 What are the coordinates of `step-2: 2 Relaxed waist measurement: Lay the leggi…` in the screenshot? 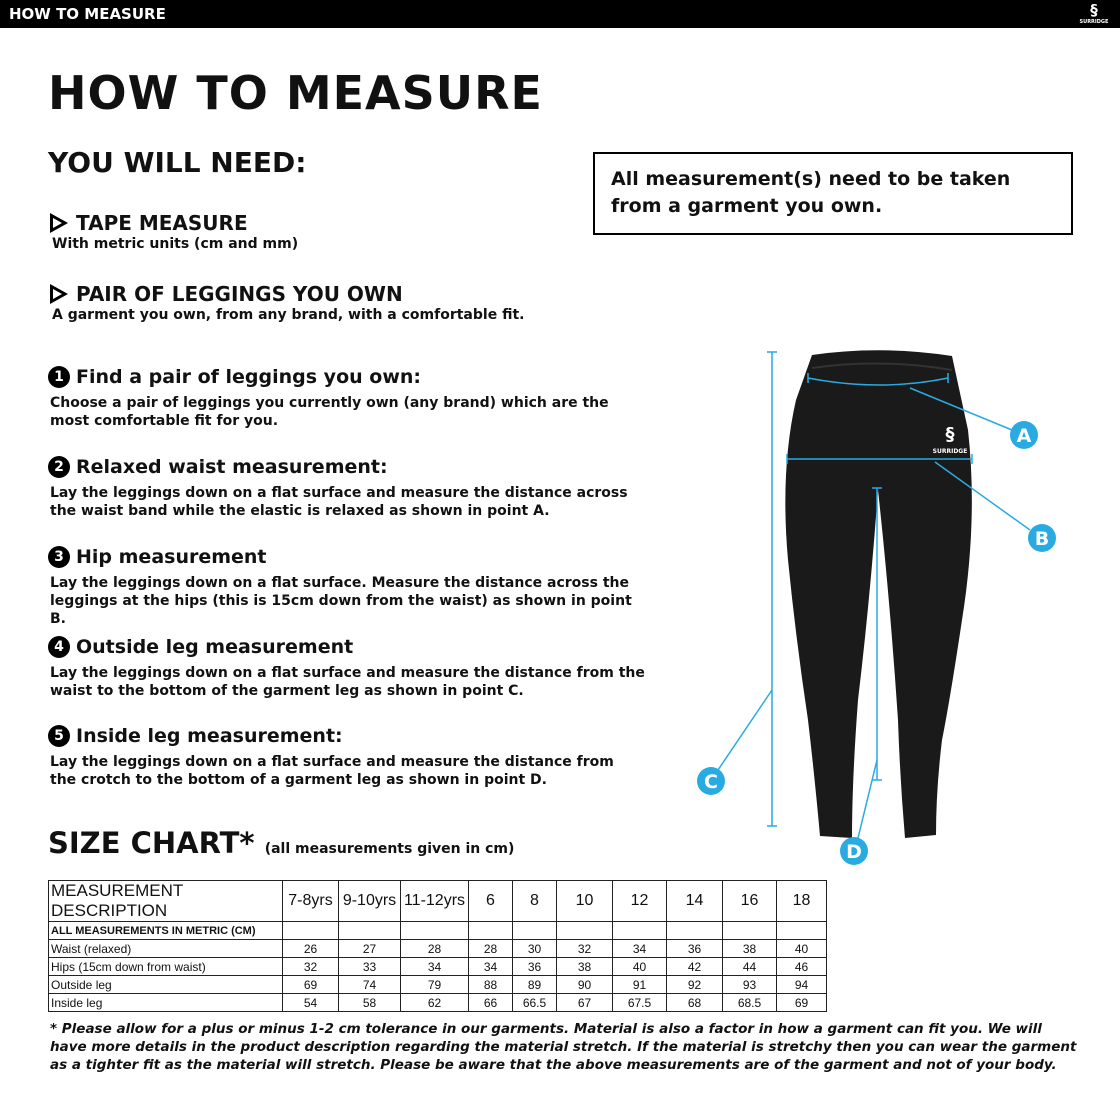 It's located at (338, 488).